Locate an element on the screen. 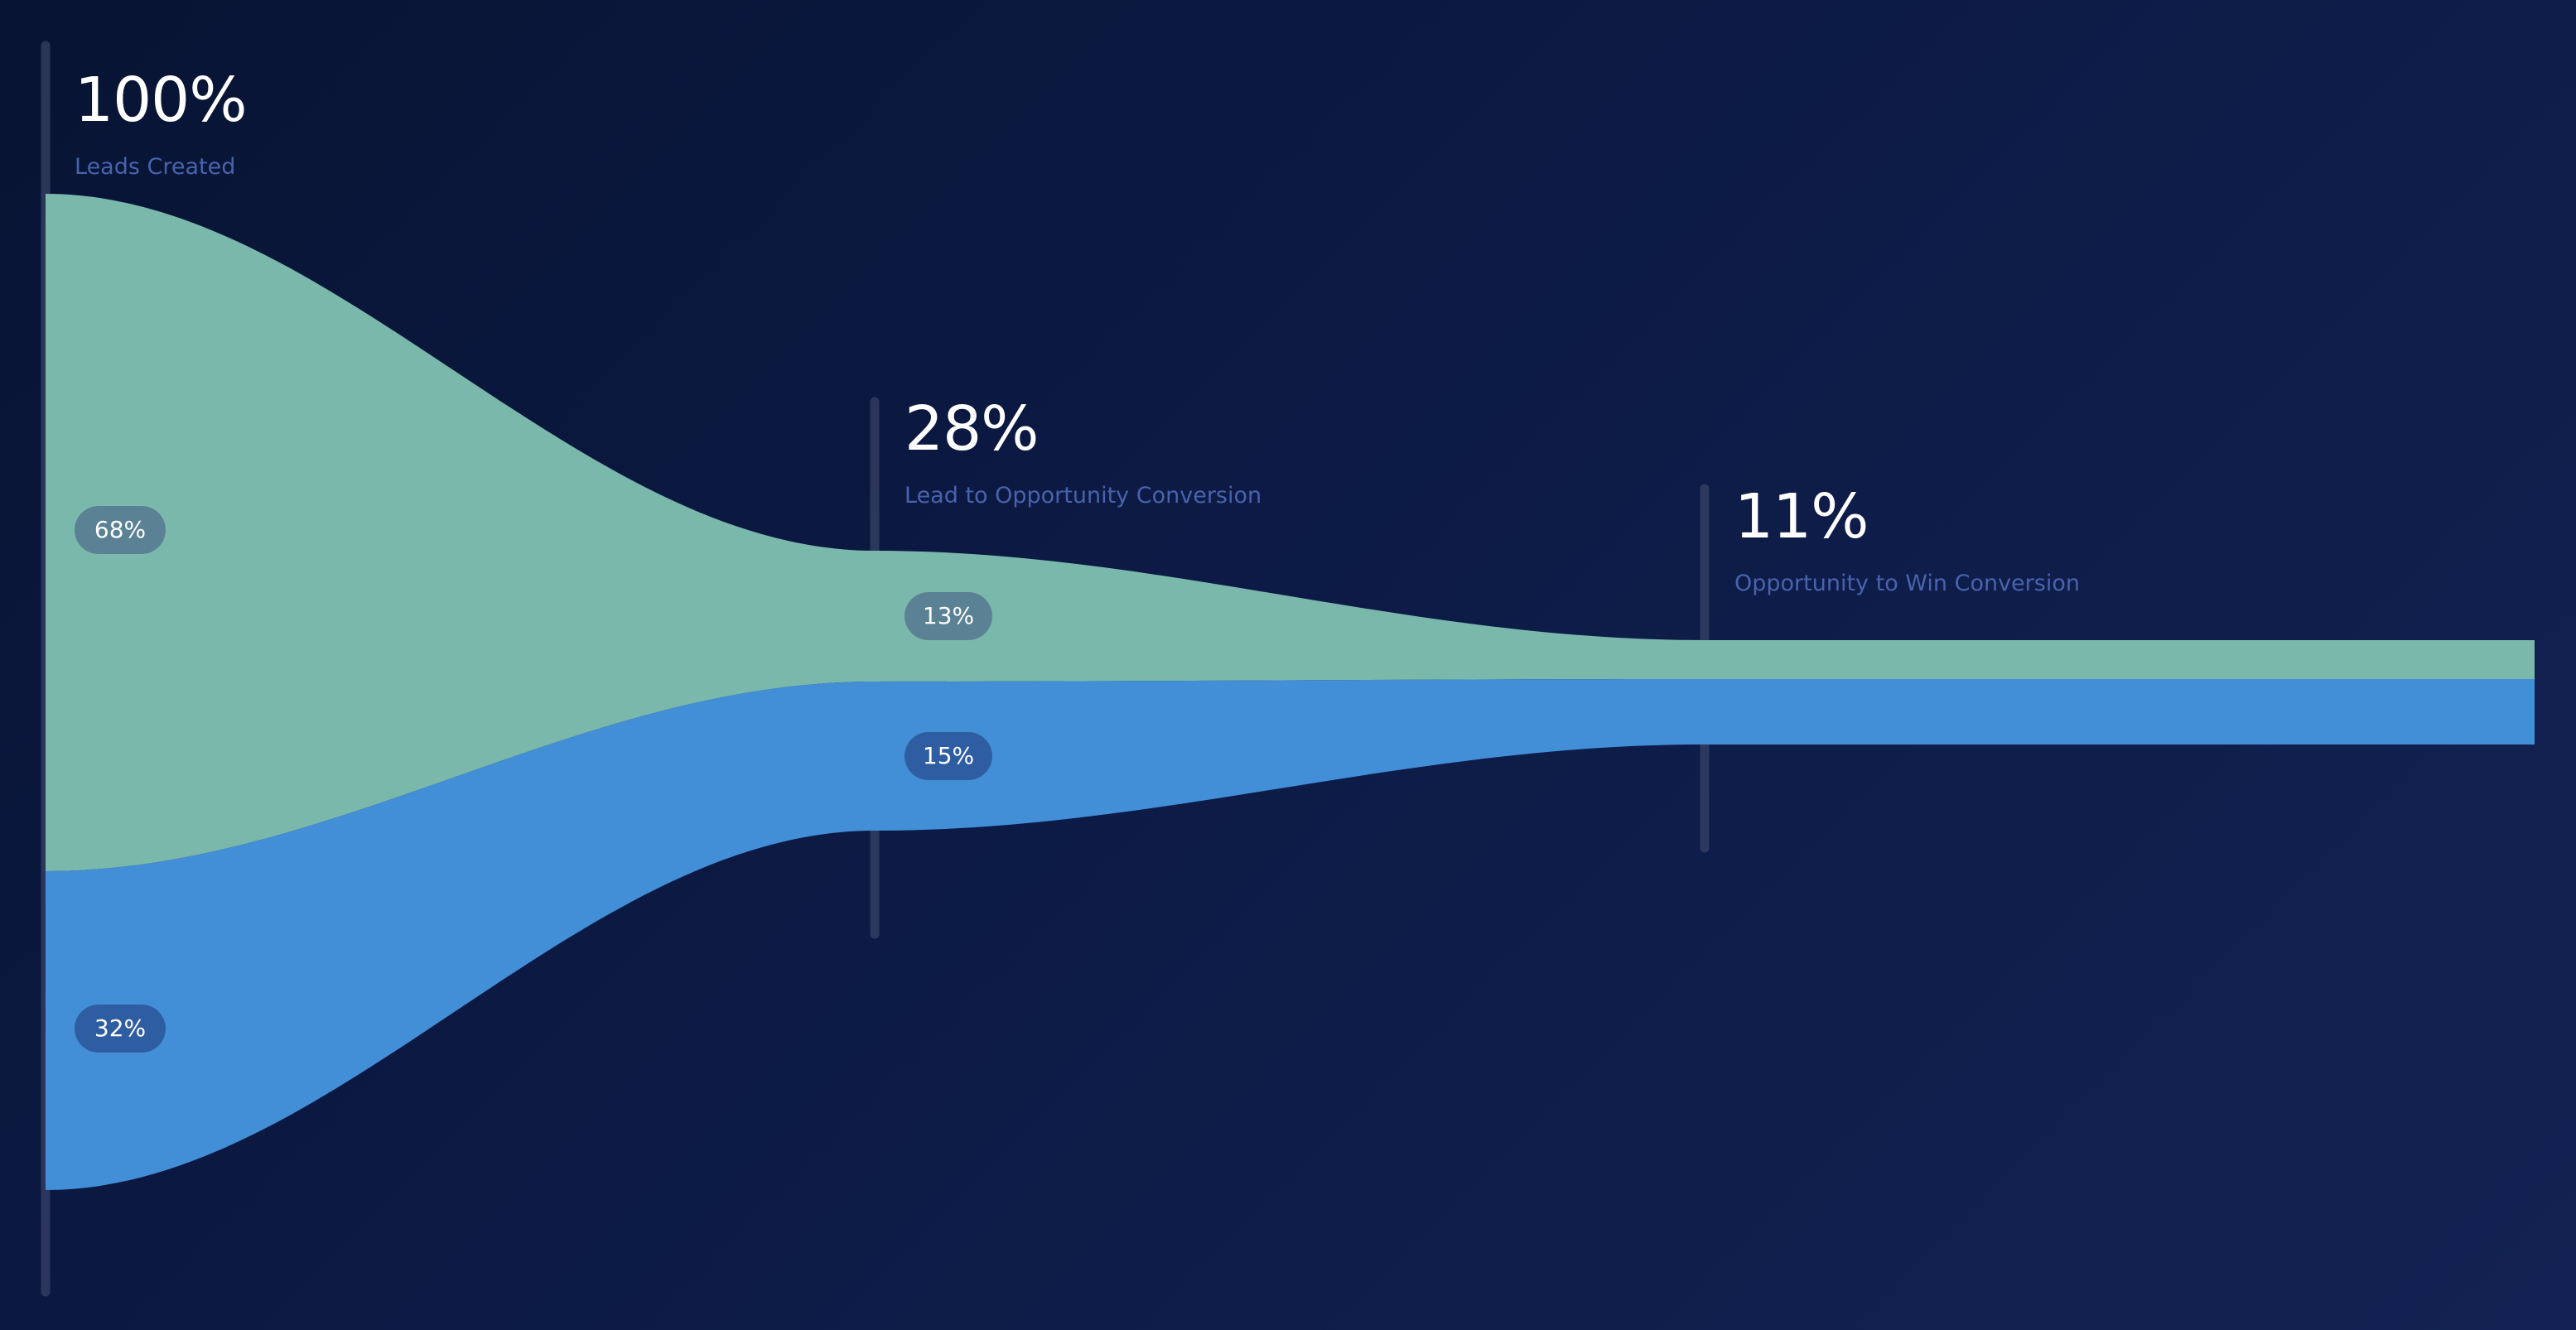  segment-label-stage2-b: 15% is located at coordinates (948, 756).